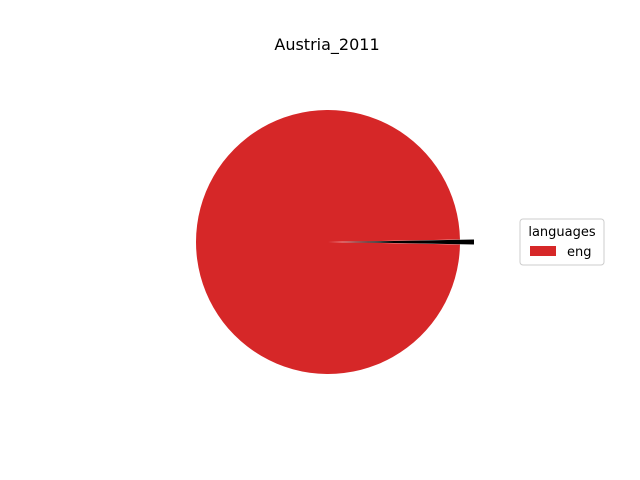 The height and width of the screenshot is (480, 640). I want to click on legend-swatch, so click(543, 251).